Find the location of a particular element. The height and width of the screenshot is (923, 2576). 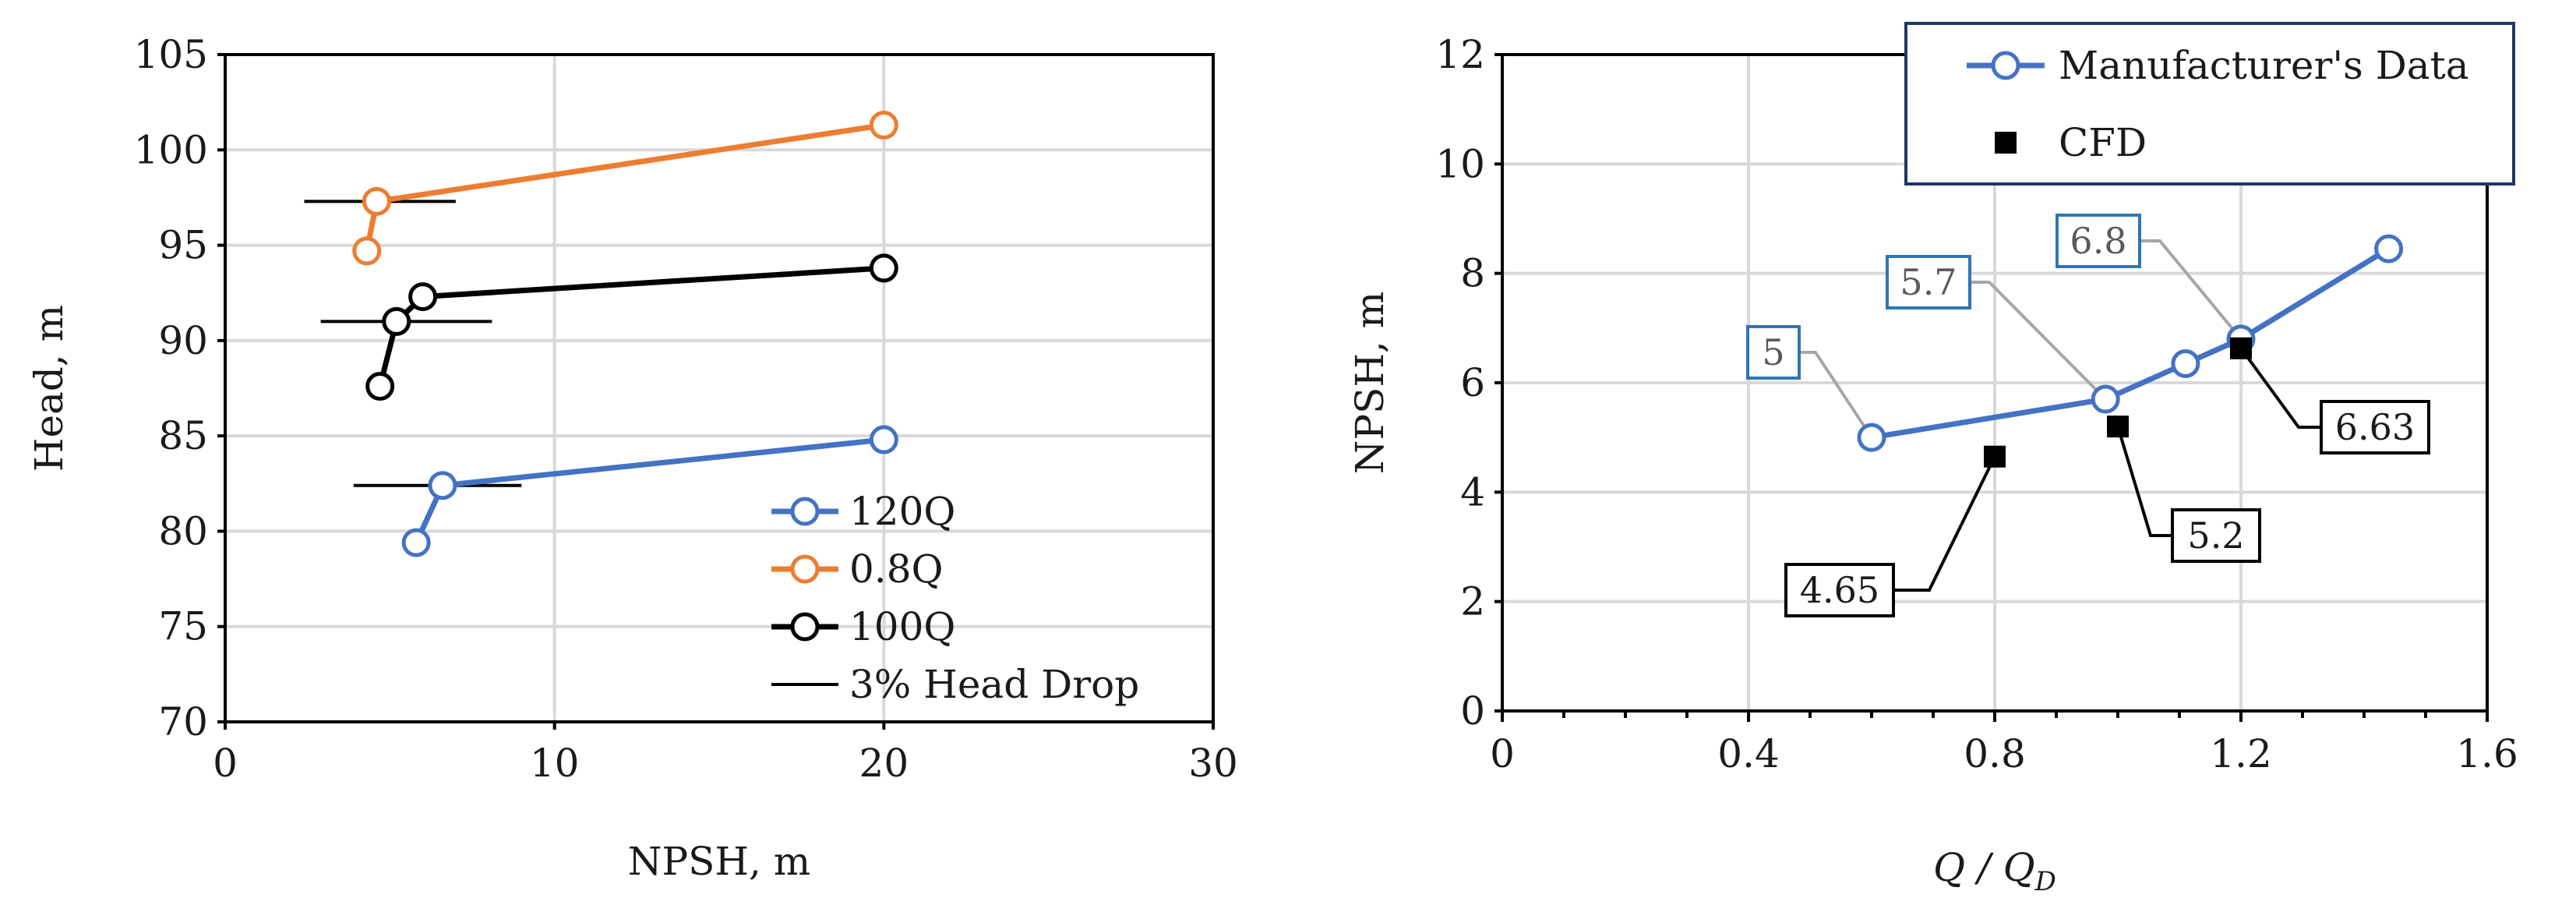

x-tick-label: 1.2 is located at coordinates (2241, 753).